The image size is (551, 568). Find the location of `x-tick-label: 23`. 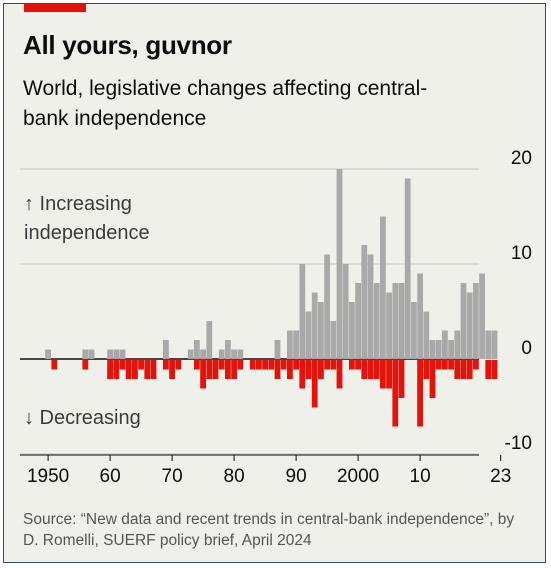

x-tick-label: 23 is located at coordinates (500, 476).